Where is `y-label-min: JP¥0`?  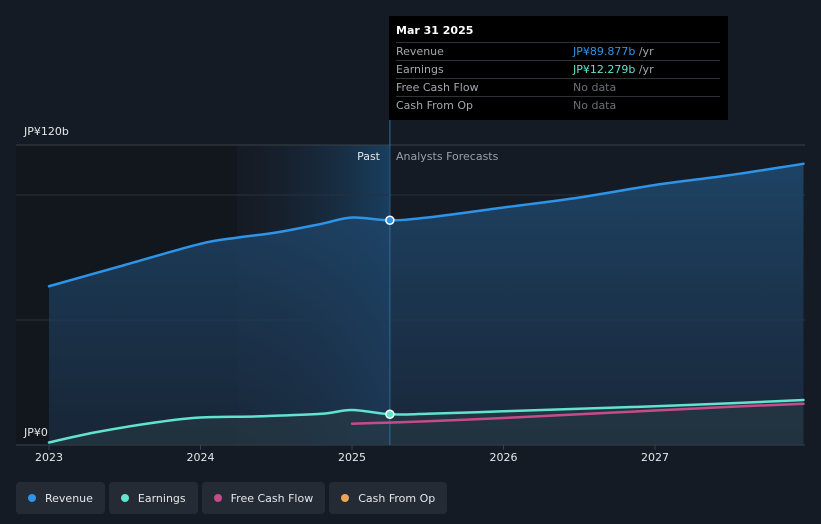 y-label-min: JP¥0 is located at coordinates (35, 432).